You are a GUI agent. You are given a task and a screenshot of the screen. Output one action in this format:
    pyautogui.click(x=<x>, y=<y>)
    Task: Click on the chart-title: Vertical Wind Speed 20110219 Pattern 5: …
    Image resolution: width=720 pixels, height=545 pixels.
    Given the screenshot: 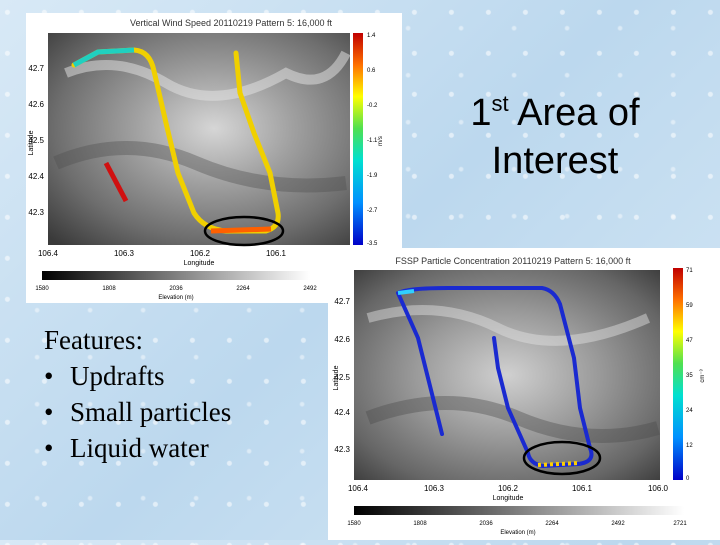 What is the action you would take?
    pyautogui.click(x=231, y=23)
    